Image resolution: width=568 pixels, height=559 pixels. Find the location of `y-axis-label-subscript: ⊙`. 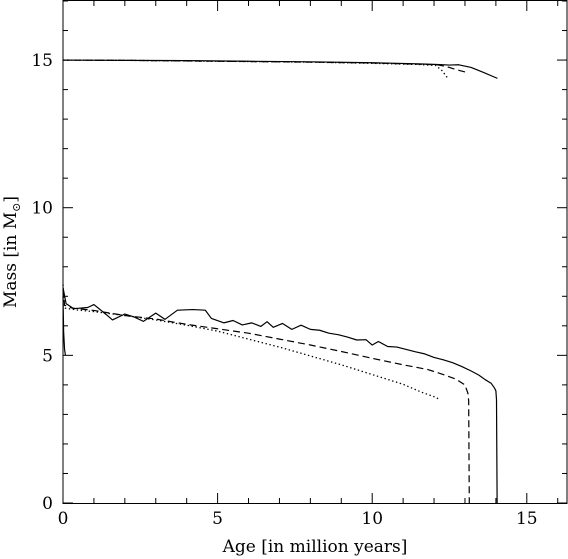

y-axis-label-subscript: ⊙ is located at coordinates (16, 207).